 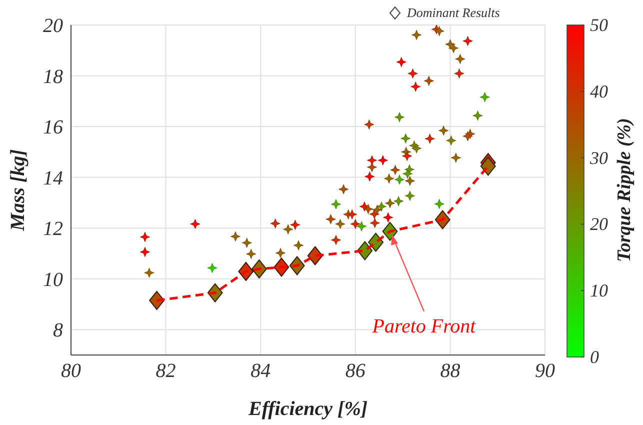 What do you see at coordinates (18, 190) in the screenshot?
I see `y-axis-title: Mass [kg]` at bounding box center [18, 190].